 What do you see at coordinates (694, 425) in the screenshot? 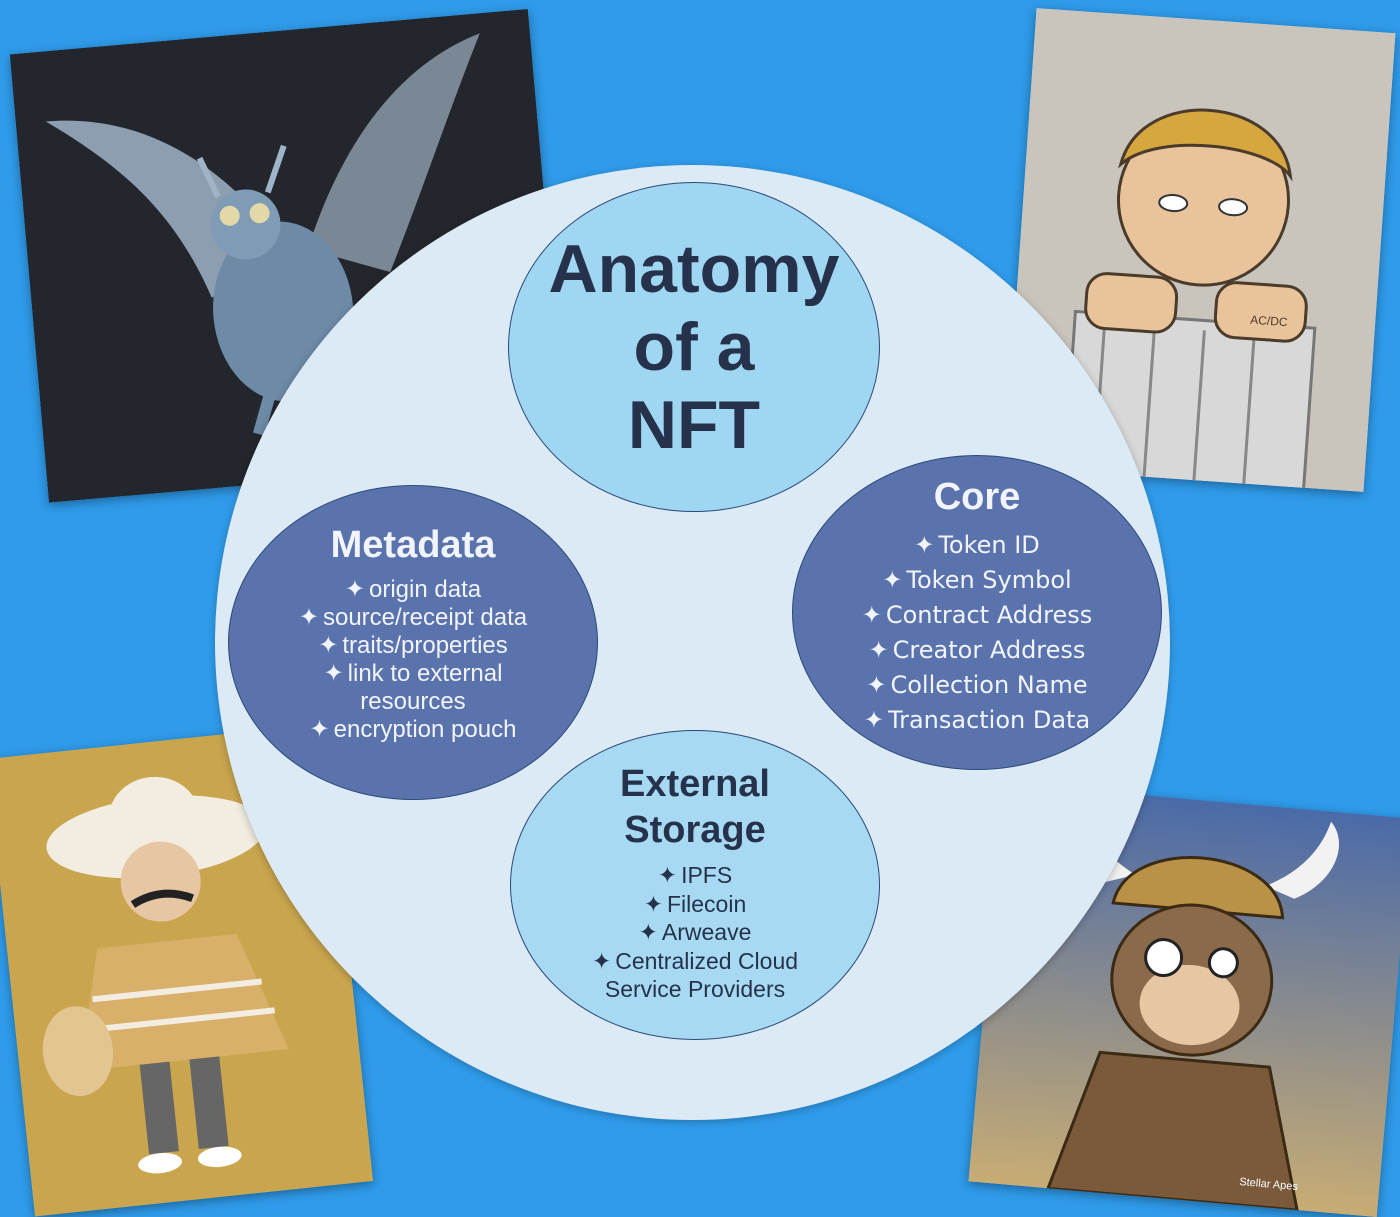
I see `title-line-3: NFT` at bounding box center [694, 425].